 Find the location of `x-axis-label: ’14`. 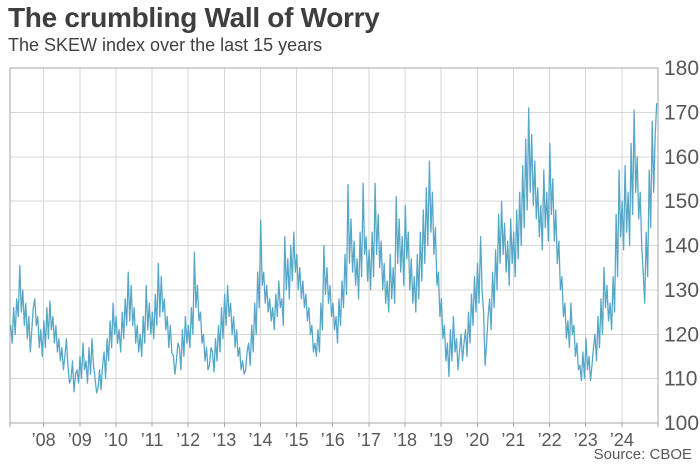

x-axis-label: ’14 is located at coordinates (260, 440).